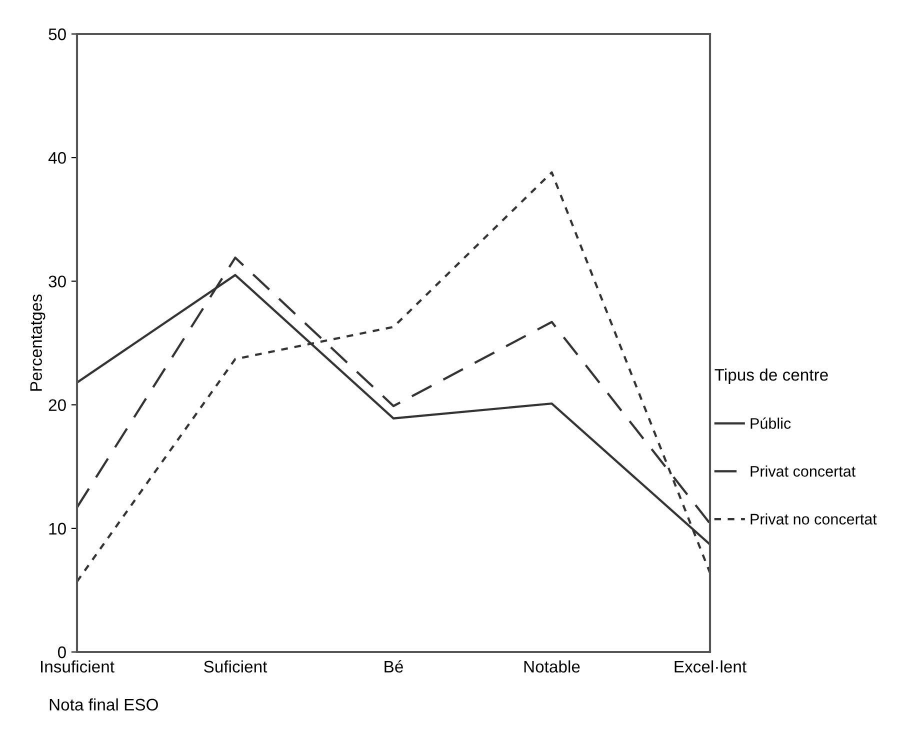 This screenshot has height=740, width=908. Describe the element at coordinates (771, 376) in the screenshot. I see `legend-title: Tipus de centre` at that location.